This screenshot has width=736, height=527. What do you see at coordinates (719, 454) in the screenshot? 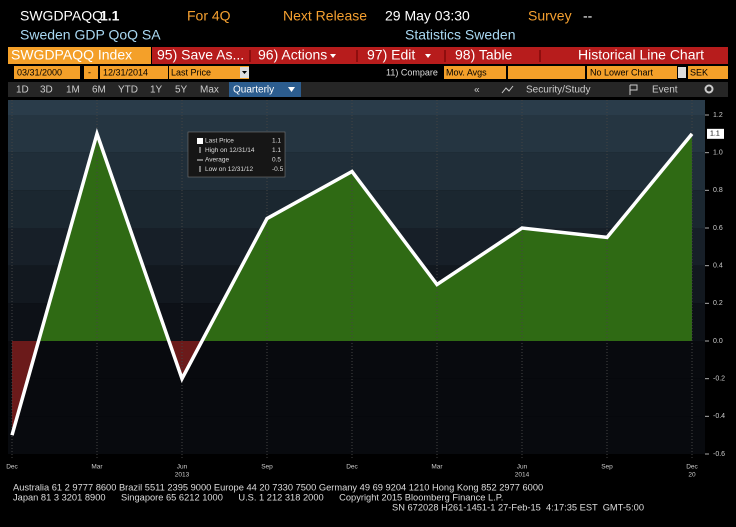
I see `y-tick-label: -0.6` at bounding box center [719, 454].